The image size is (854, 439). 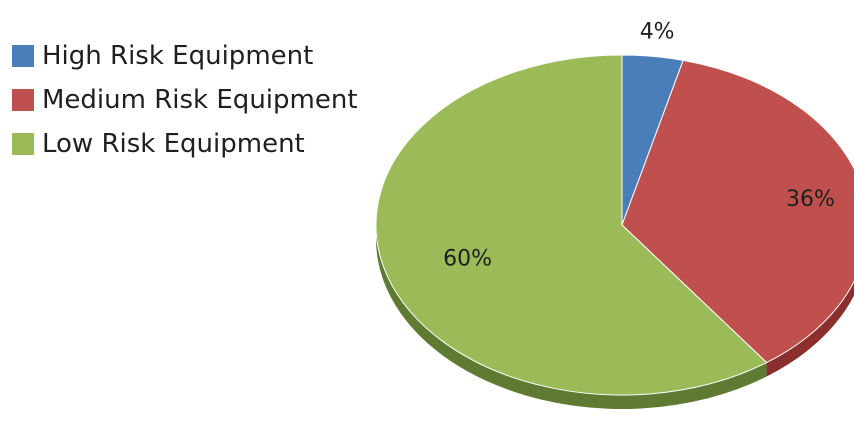 What do you see at coordinates (23, 144) in the screenshot?
I see `legend-swatch-low-risk` at bounding box center [23, 144].